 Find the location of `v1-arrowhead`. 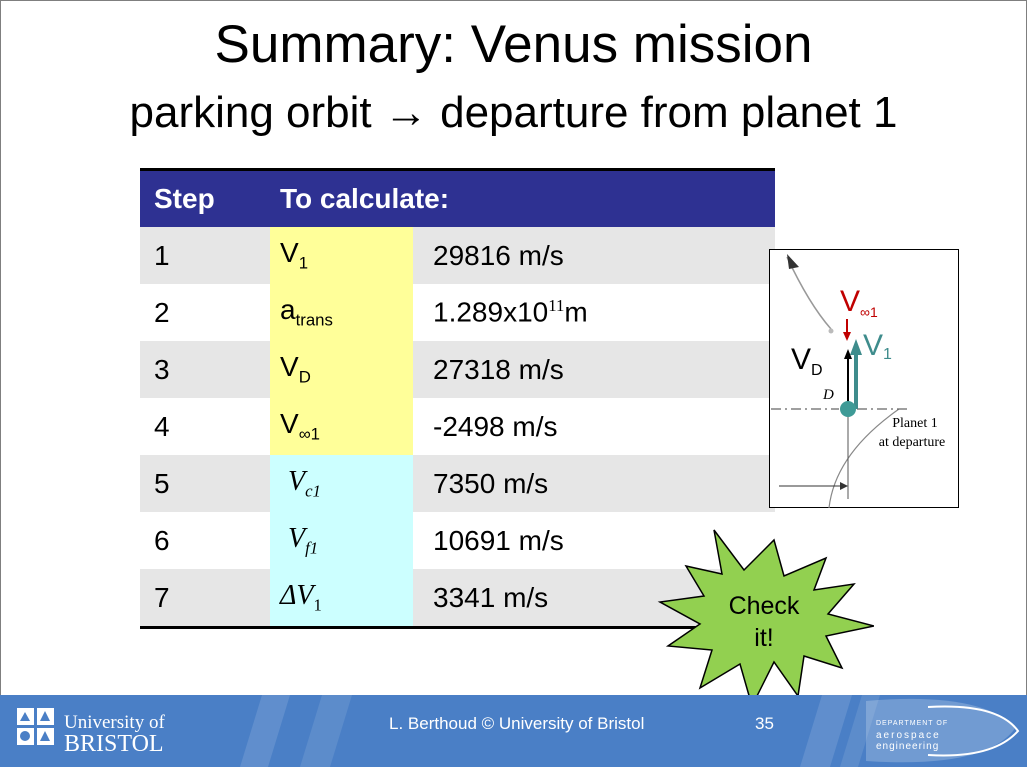

v1-arrowhead is located at coordinates (856, 347).